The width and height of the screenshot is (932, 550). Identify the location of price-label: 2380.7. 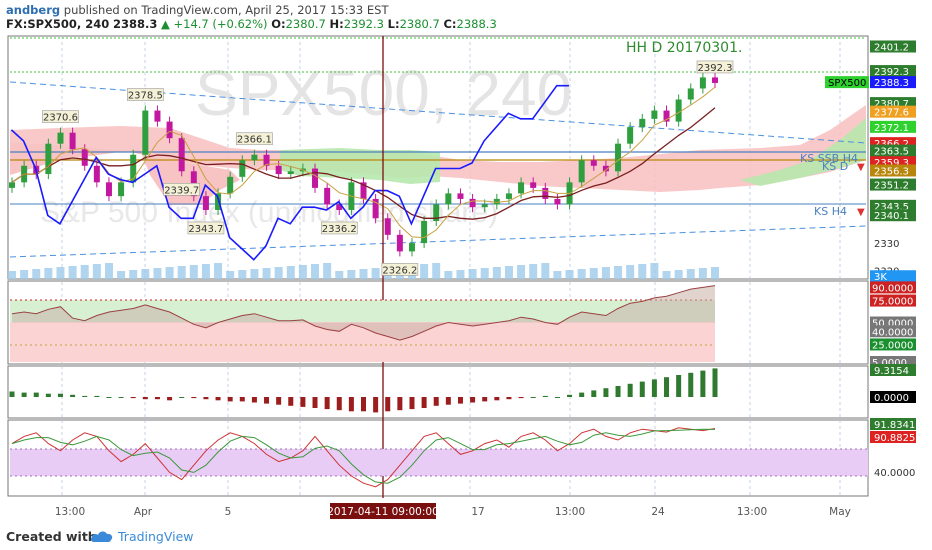
(891, 104).